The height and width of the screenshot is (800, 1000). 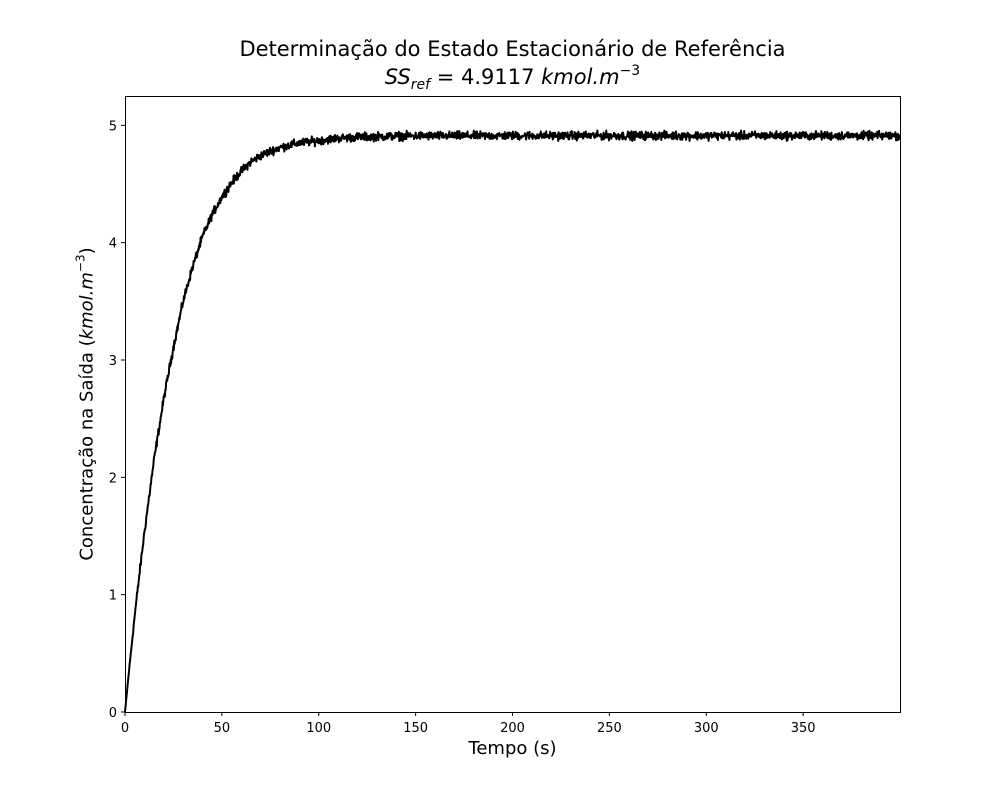 I want to click on y-tick-label: 2, so click(x=113, y=478).